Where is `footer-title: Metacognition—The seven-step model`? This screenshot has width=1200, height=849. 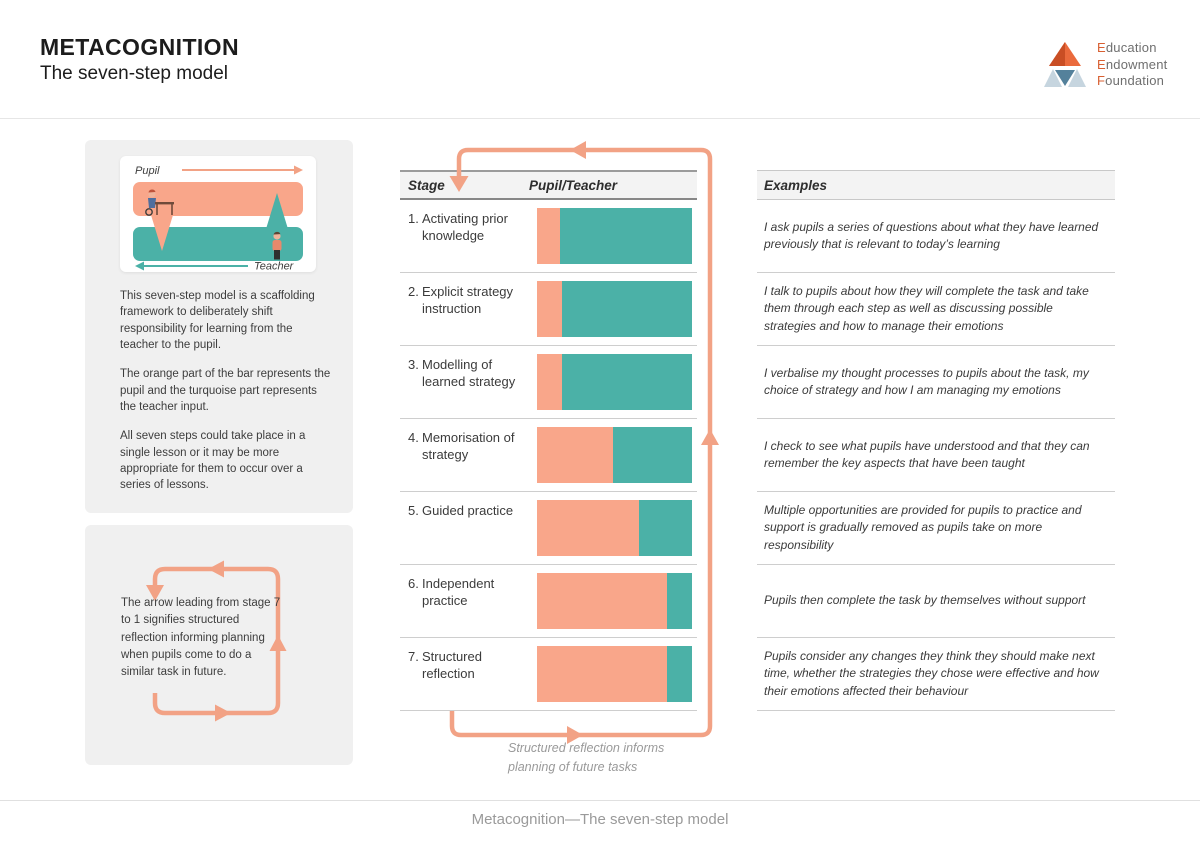 footer-title: Metacognition—The seven-step model is located at coordinates (600, 819).